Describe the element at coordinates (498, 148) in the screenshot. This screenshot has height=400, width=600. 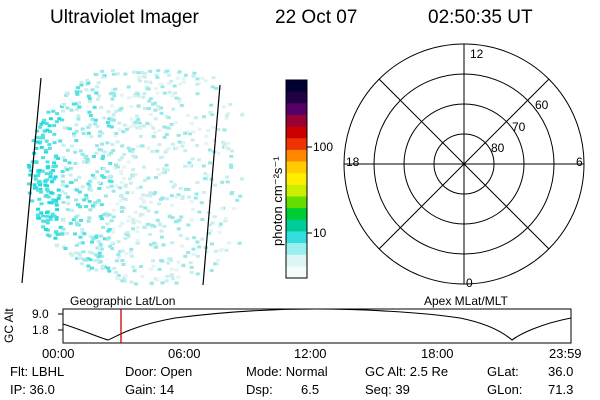
I see `mlat-label-80: 80` at that location.